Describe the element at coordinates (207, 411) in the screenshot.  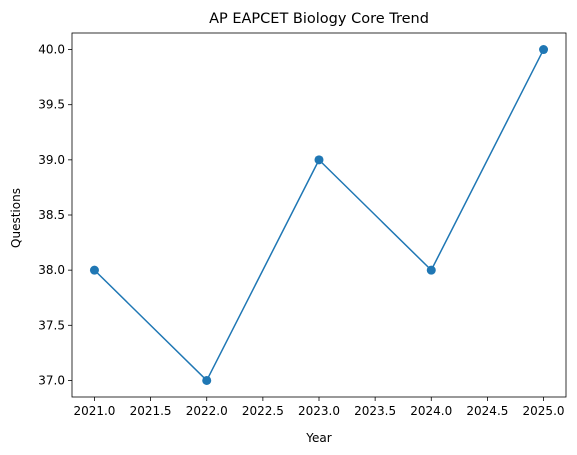
I see `x-tick-label: 2022.0` at that location.